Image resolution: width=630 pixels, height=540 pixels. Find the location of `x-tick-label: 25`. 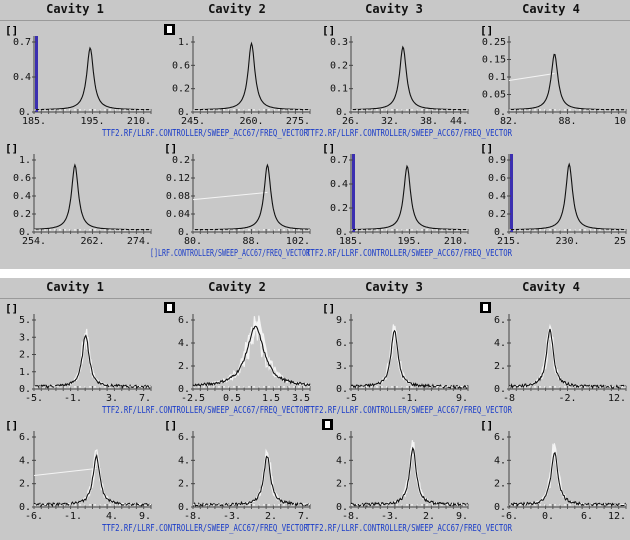

x-tick-label: 25 is located at coordinates (620, 241).